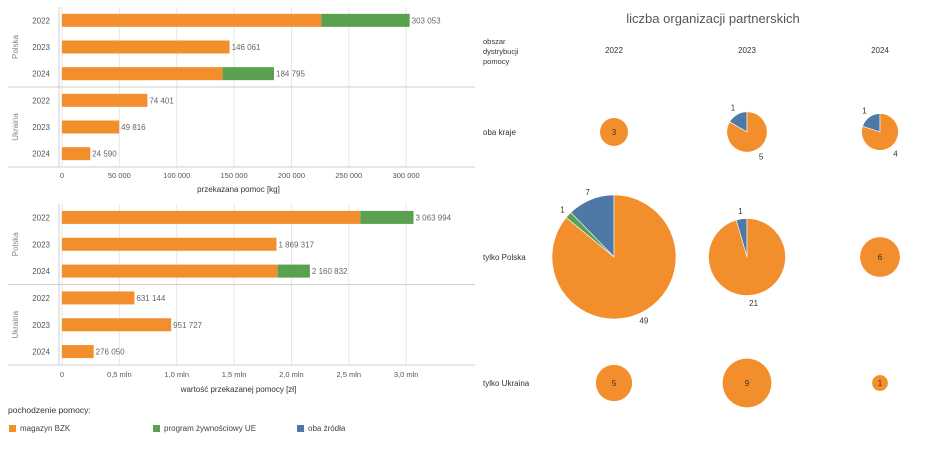 The height and width of the screenshot is (449, 949). I want to click on pie-oba-kraje-2022-label: 3, so click(614, 132).